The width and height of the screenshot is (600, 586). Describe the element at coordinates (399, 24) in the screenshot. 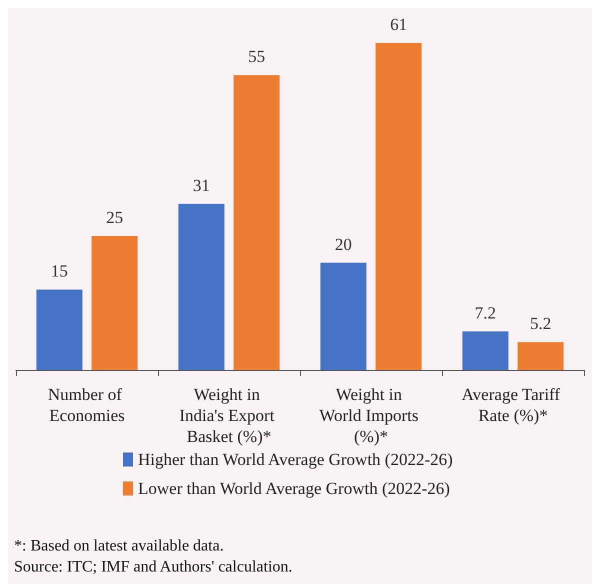

I see `data-label: 61` at that location.